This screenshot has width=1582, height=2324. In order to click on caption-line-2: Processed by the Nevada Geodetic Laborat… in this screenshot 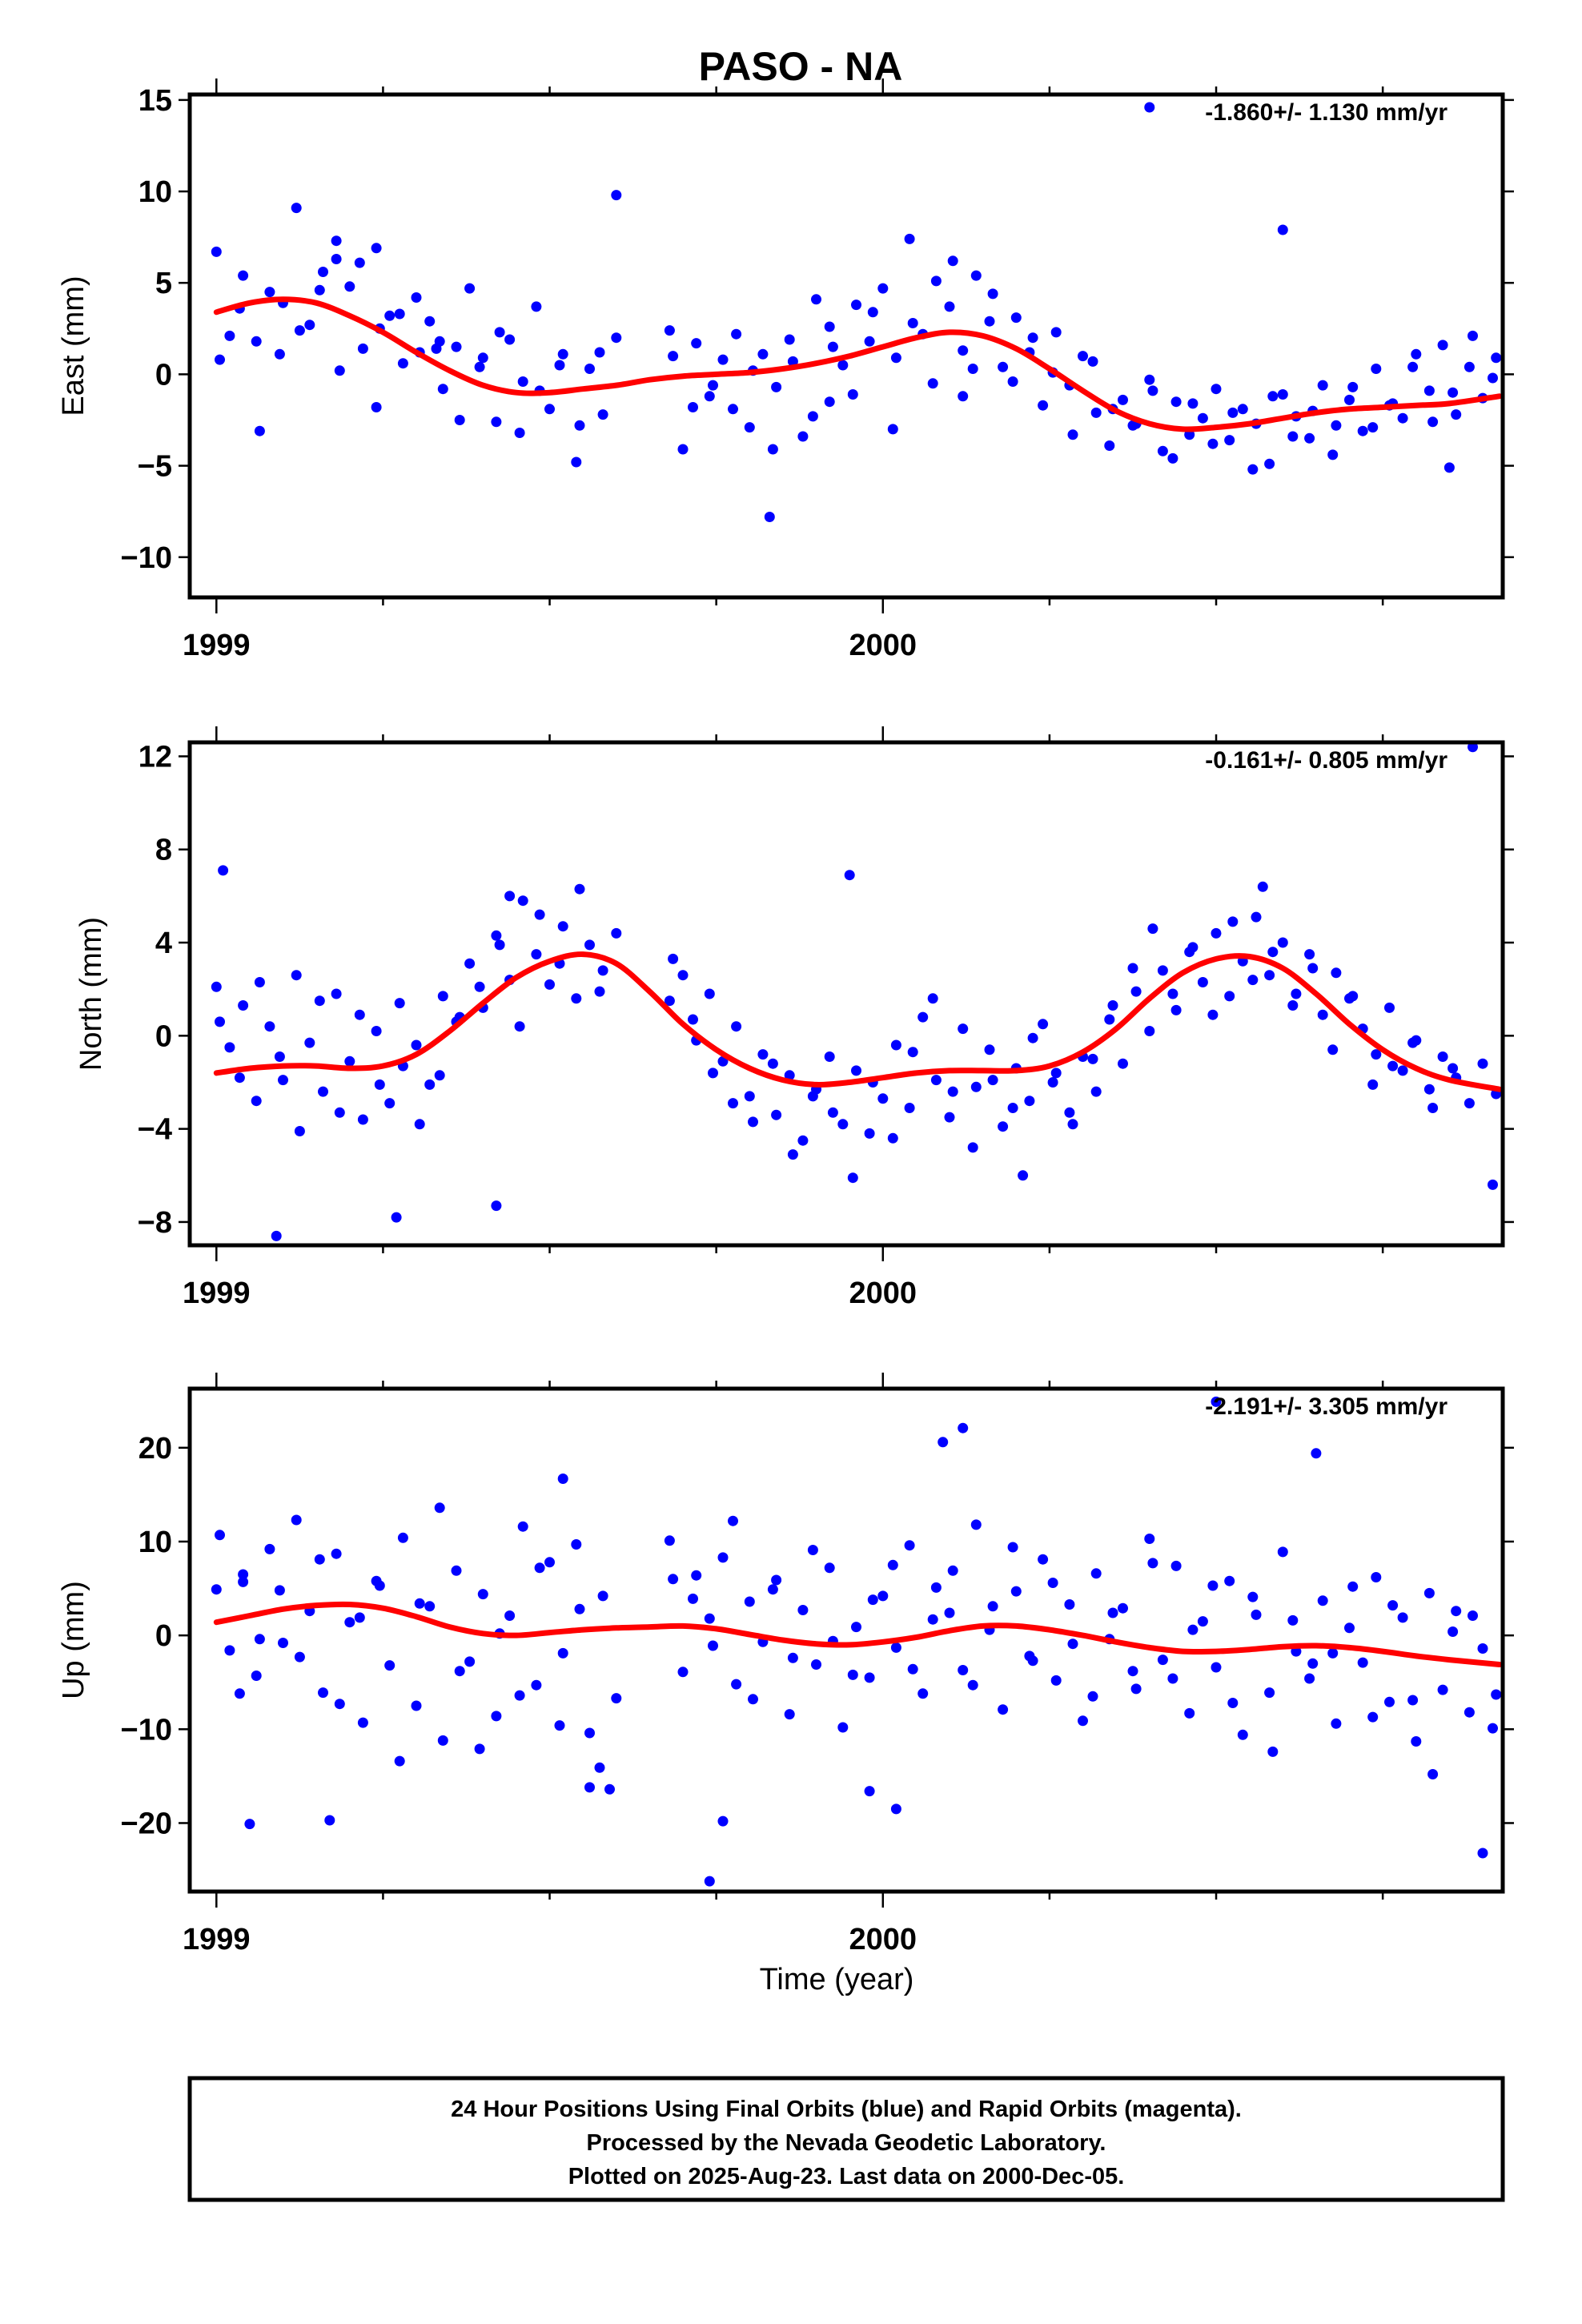, I will do `click(847, 2143)`.